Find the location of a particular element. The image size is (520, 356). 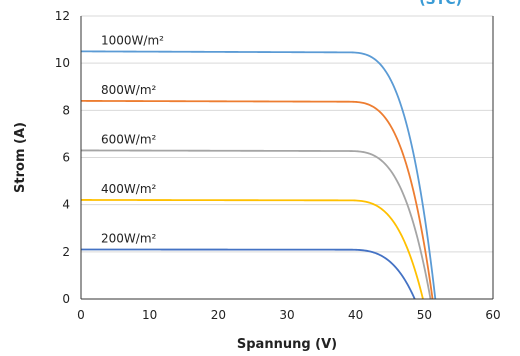

y-tick-label-5: 10 is located at coordinates (62, 63).